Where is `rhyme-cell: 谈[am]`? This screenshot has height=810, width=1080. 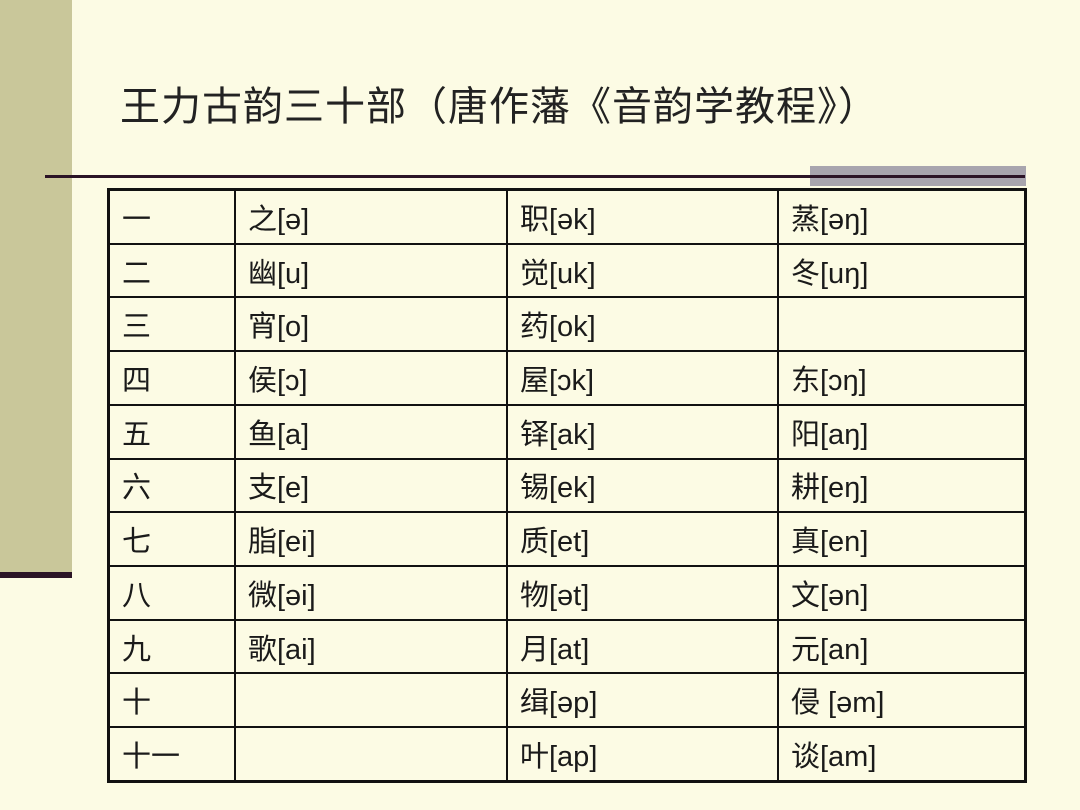
rhyme-cell: 谈[am] is located at coordinates (902, 754).